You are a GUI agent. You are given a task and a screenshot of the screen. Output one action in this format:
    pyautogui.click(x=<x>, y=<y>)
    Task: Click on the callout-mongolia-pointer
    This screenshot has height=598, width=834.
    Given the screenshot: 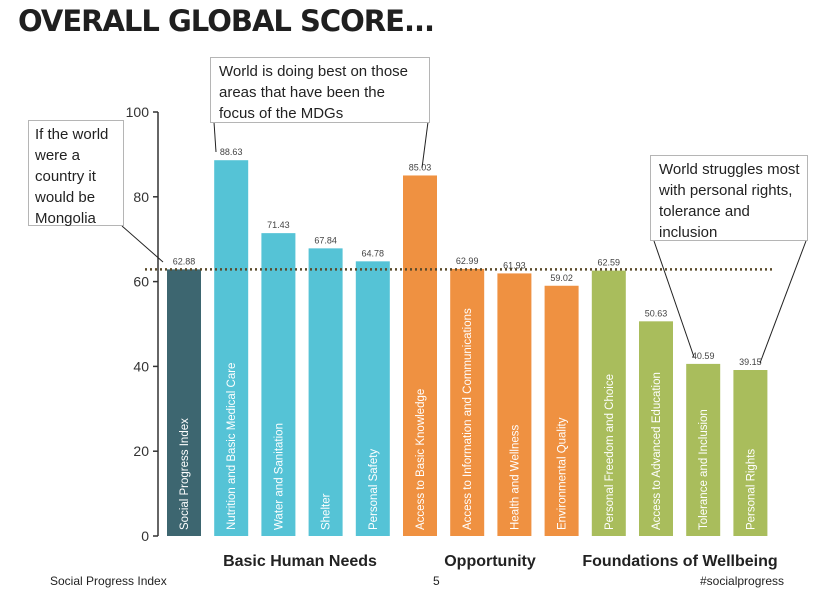 What is the action you would take?
    pyautogui.click(x=142, y=244)
    